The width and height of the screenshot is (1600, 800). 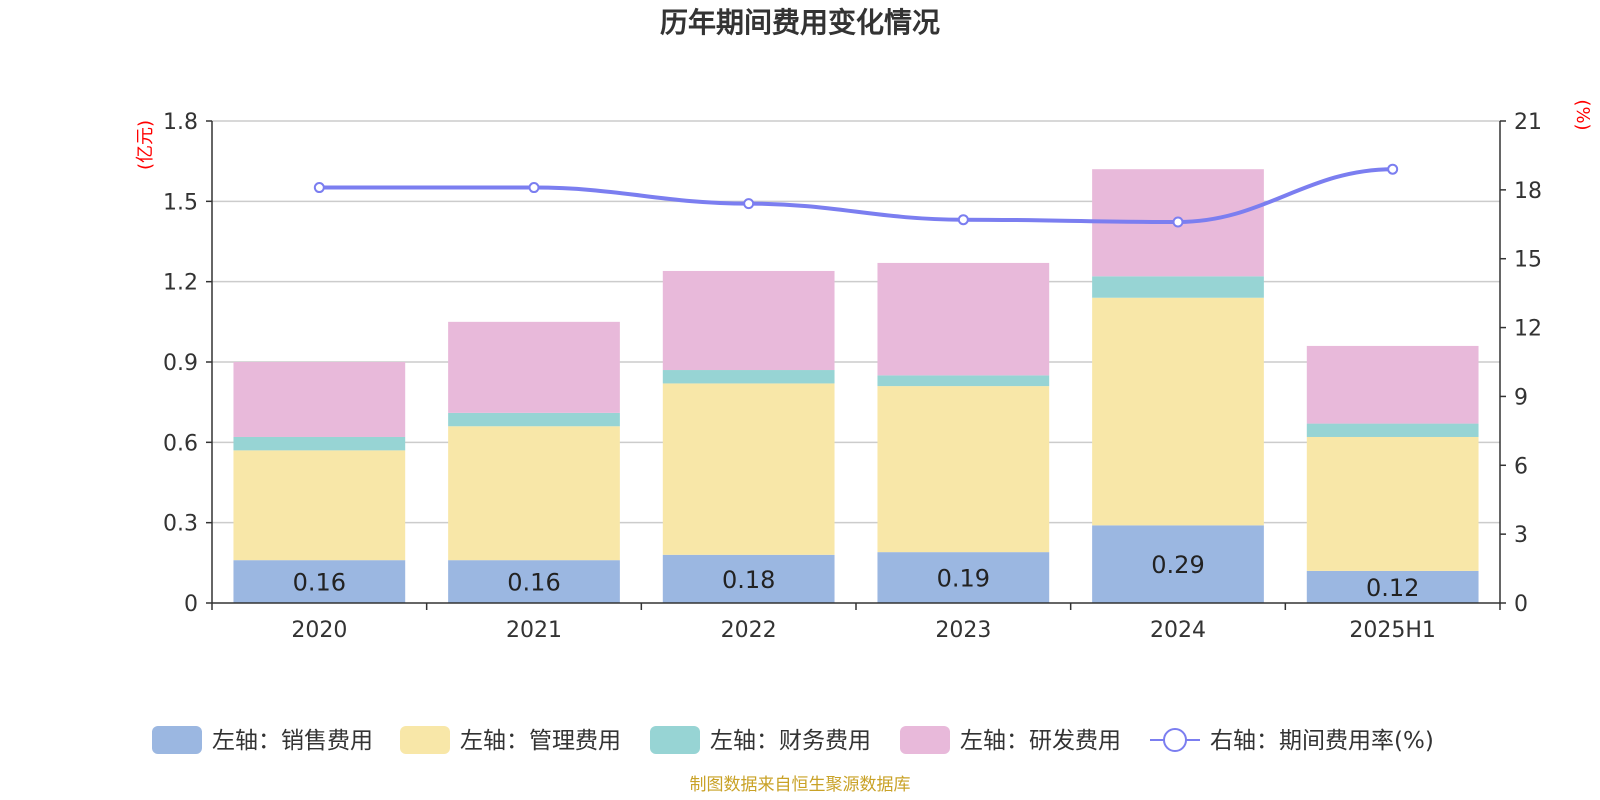 I want to click on right-axis-tick-label: 0, so click(x=1521, y=604).